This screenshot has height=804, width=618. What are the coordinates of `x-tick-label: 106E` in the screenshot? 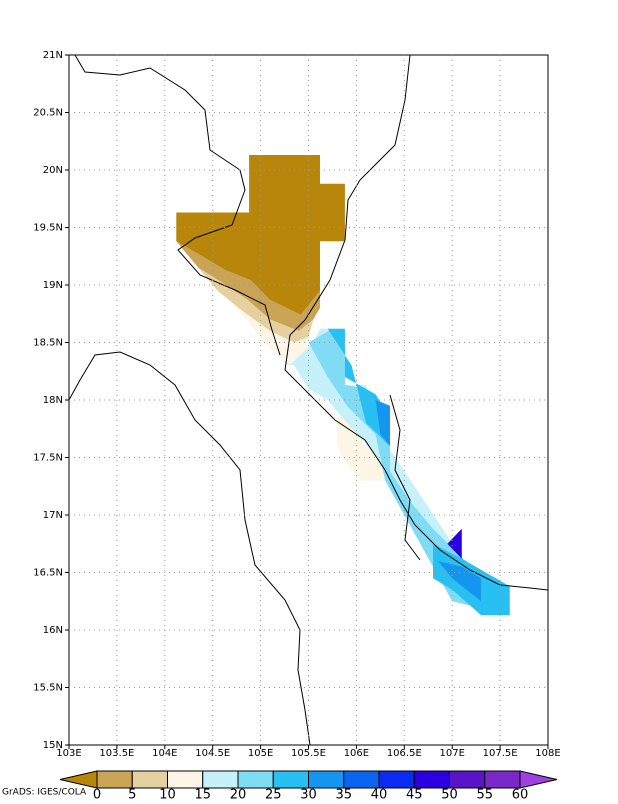 It's located at (356, 753).